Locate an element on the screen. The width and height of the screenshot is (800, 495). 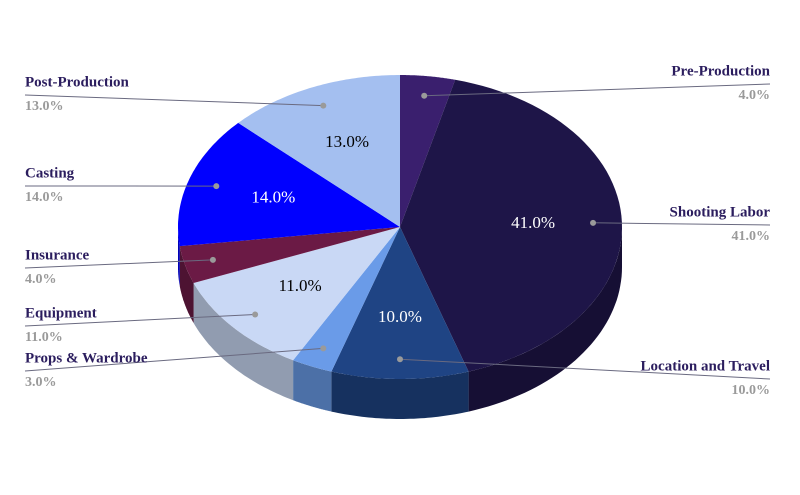
category-label: Insurance is located at coordinates (57, 255).